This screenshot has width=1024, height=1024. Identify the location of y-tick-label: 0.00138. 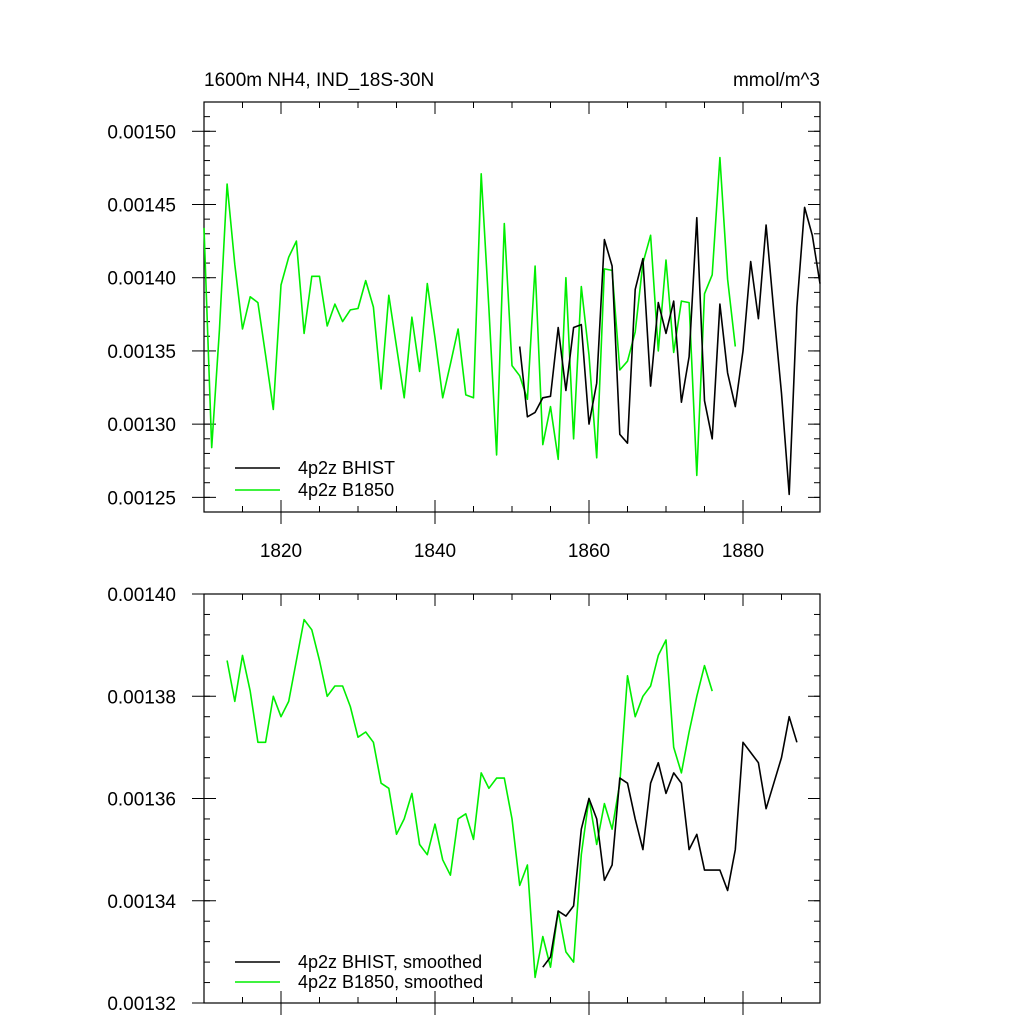
(141, 697).